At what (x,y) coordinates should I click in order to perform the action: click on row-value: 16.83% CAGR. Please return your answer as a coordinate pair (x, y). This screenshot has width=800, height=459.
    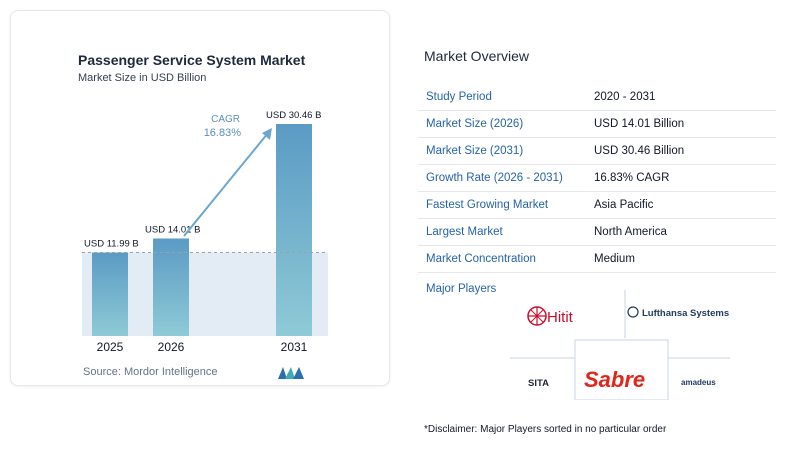
    Looking at the image, I should click on (632, 178).